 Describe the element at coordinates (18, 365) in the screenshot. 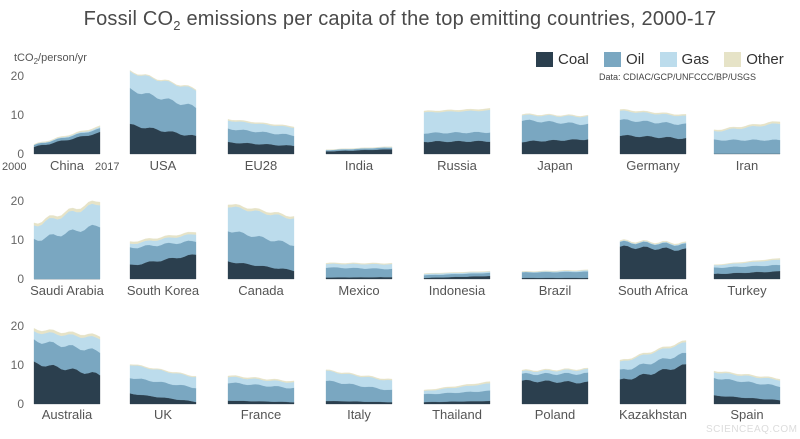

I see `row3-ytick-10: 10` at that location.